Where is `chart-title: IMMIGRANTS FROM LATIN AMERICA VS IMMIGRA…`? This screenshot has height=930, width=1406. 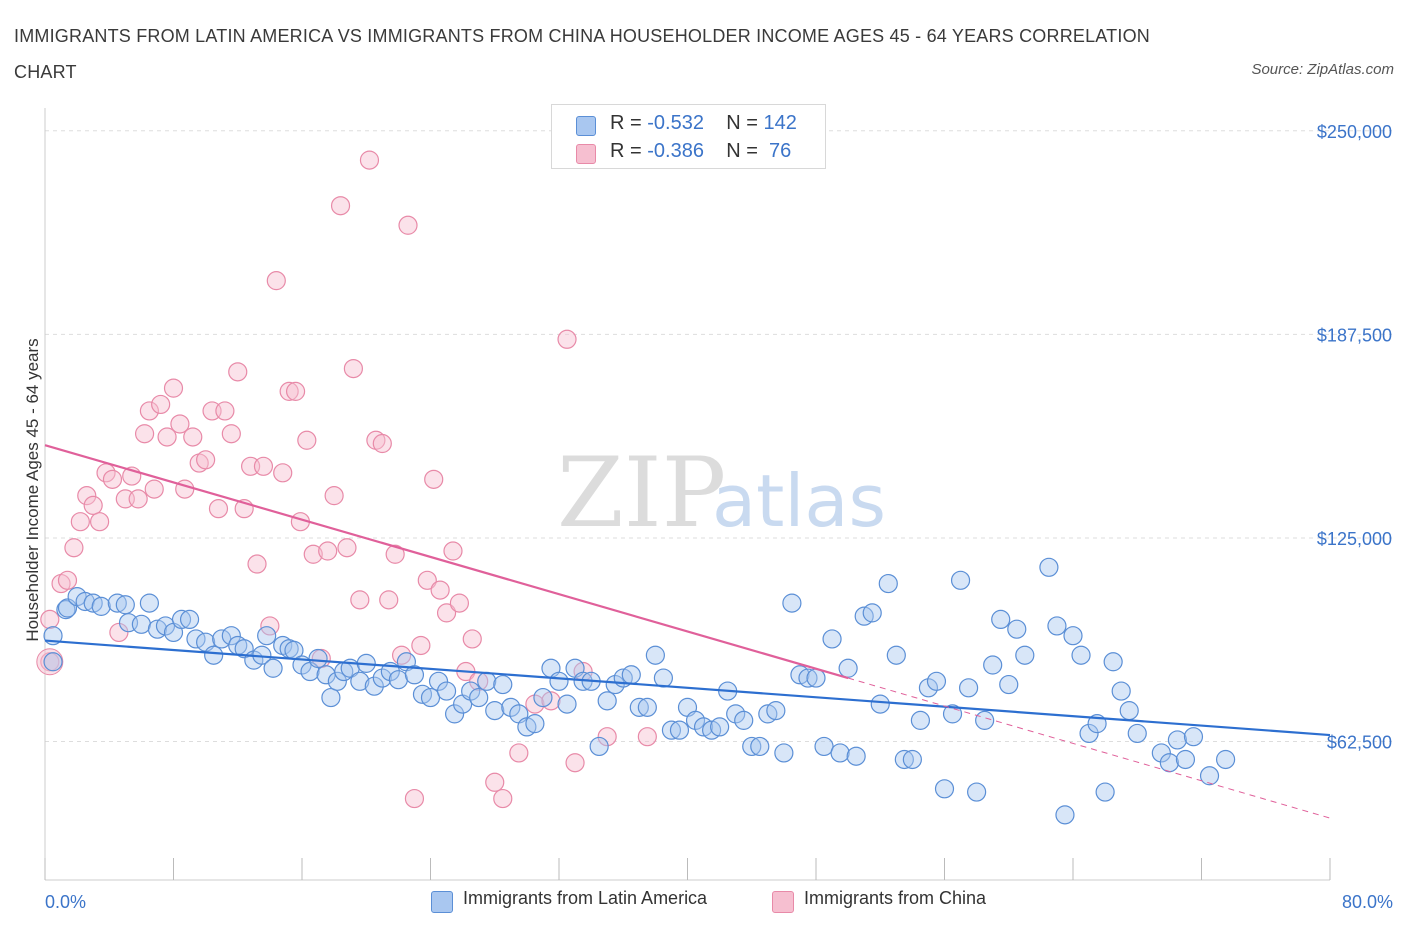 chart-title: IMMIGRANTS FROM LATIN AMERICA VS IMMIGRA… is located at coordinates (582, 54).